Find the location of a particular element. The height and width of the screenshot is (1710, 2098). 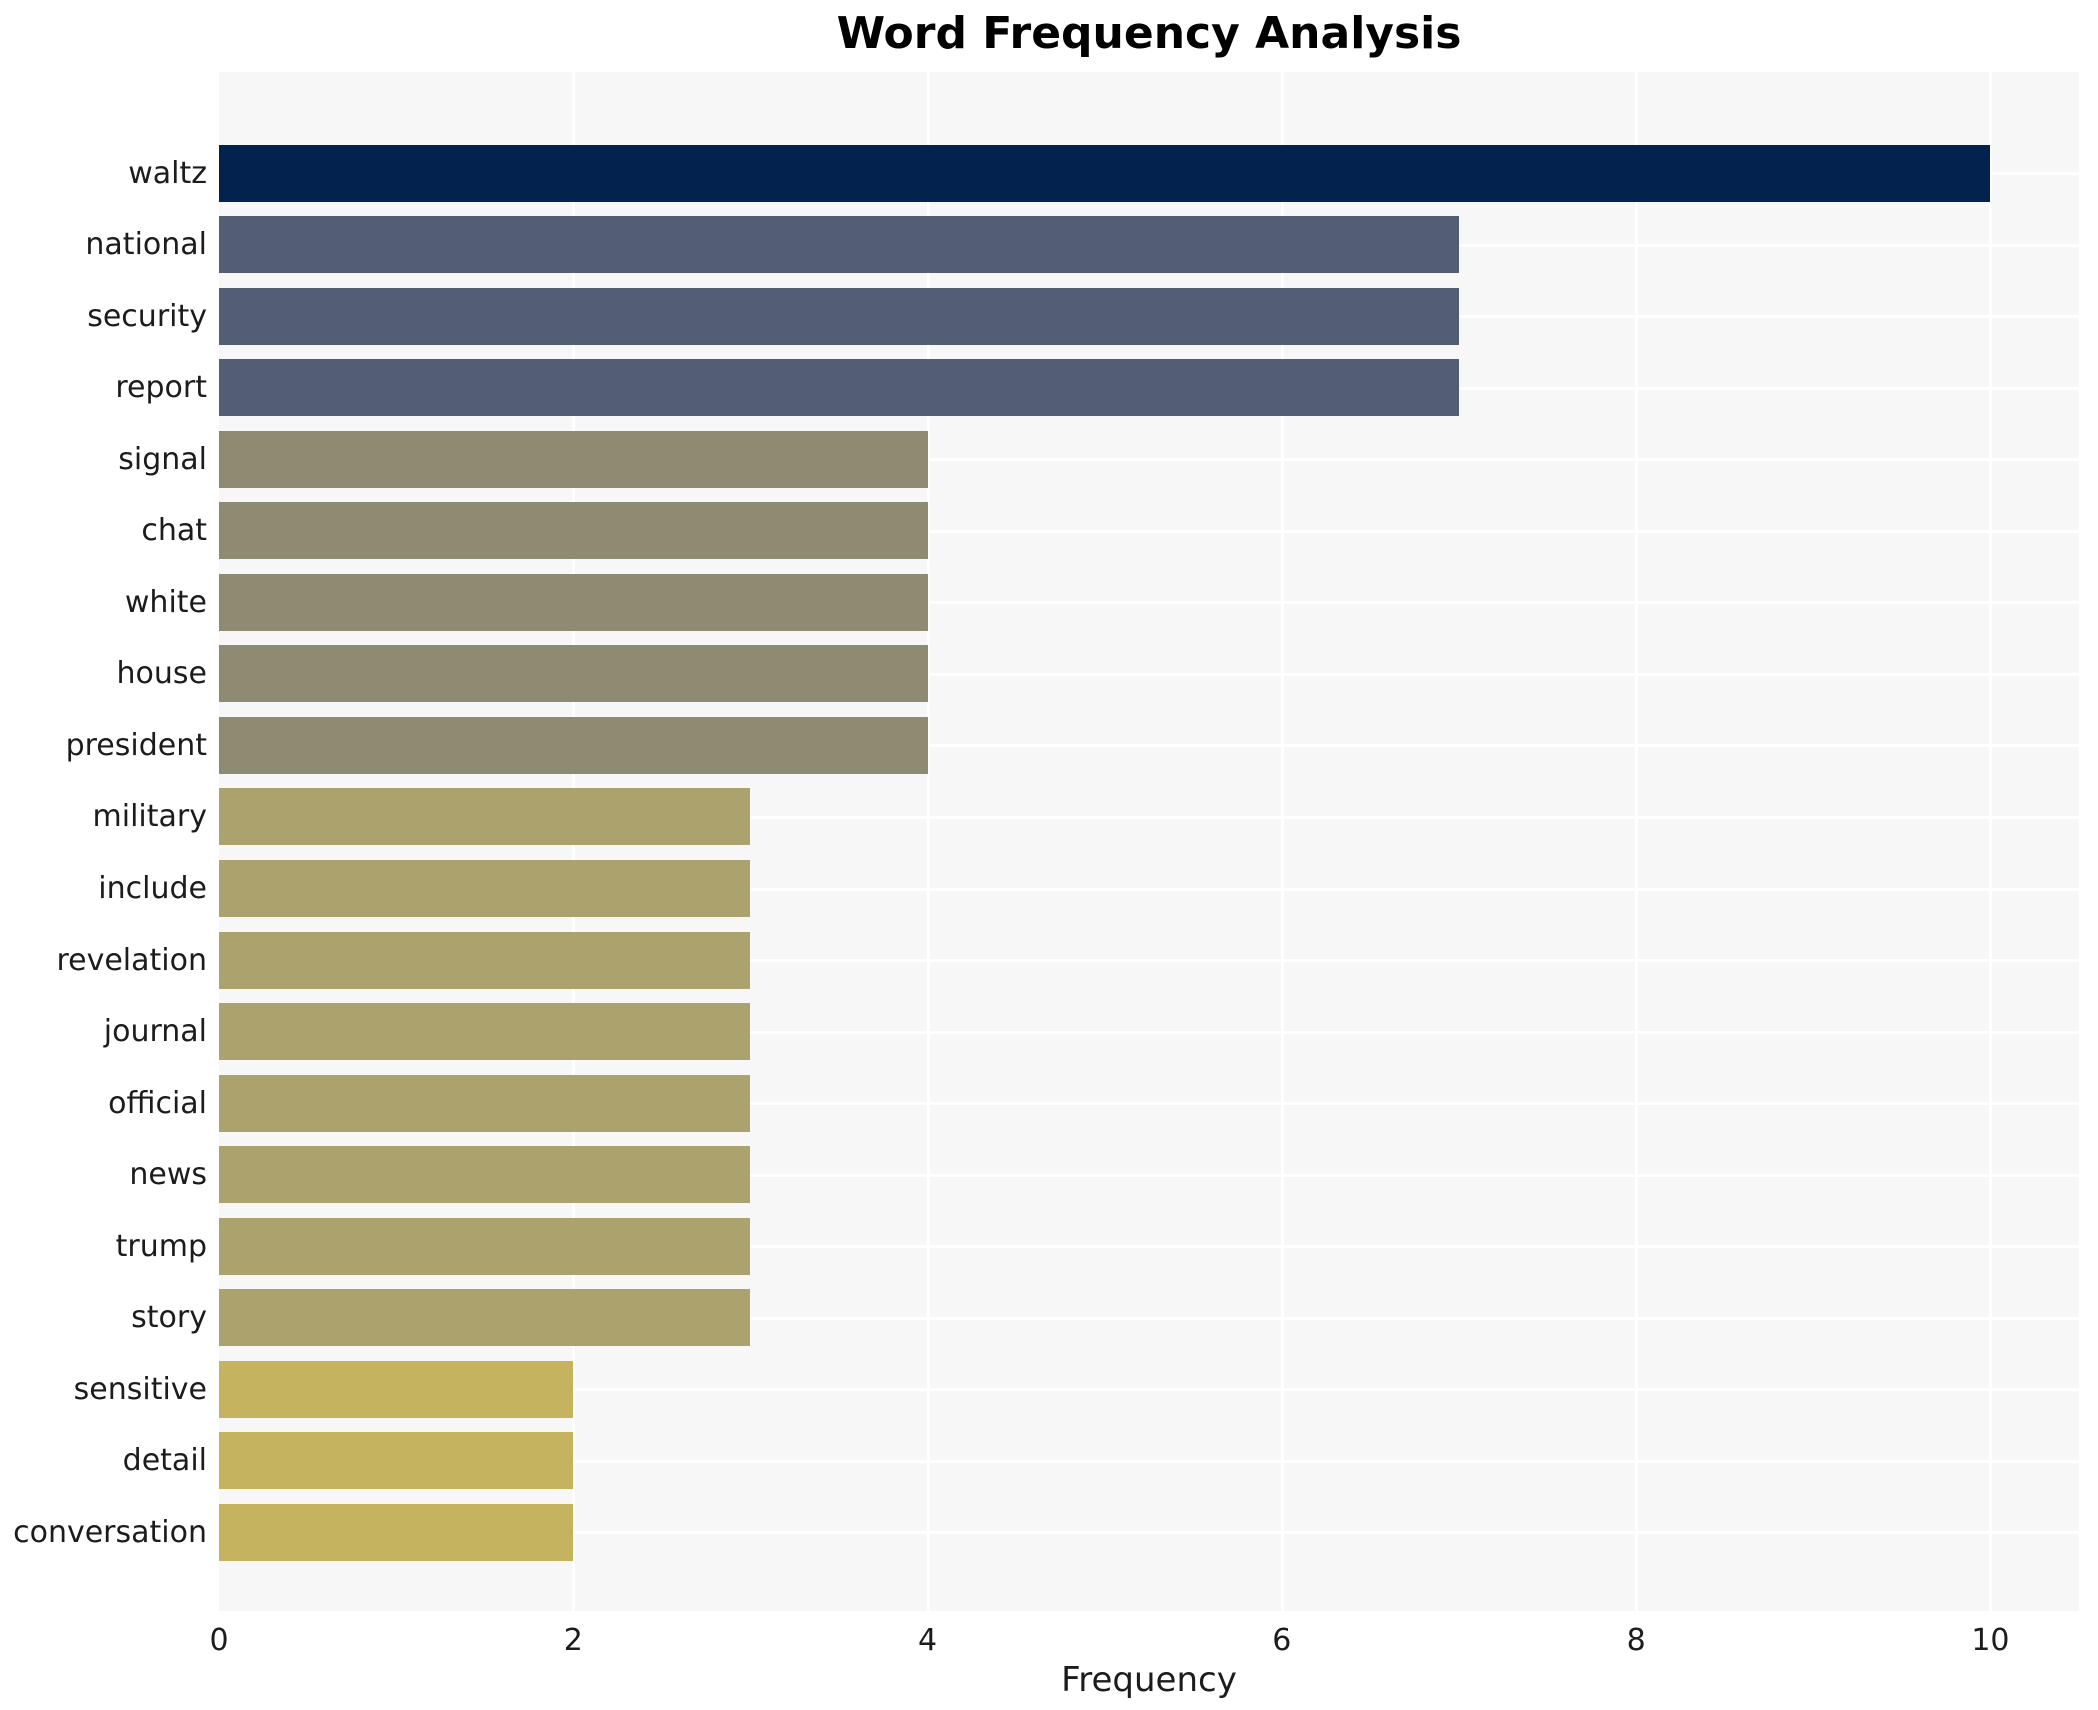

bar-journal is located at coordinates (485, 1032).